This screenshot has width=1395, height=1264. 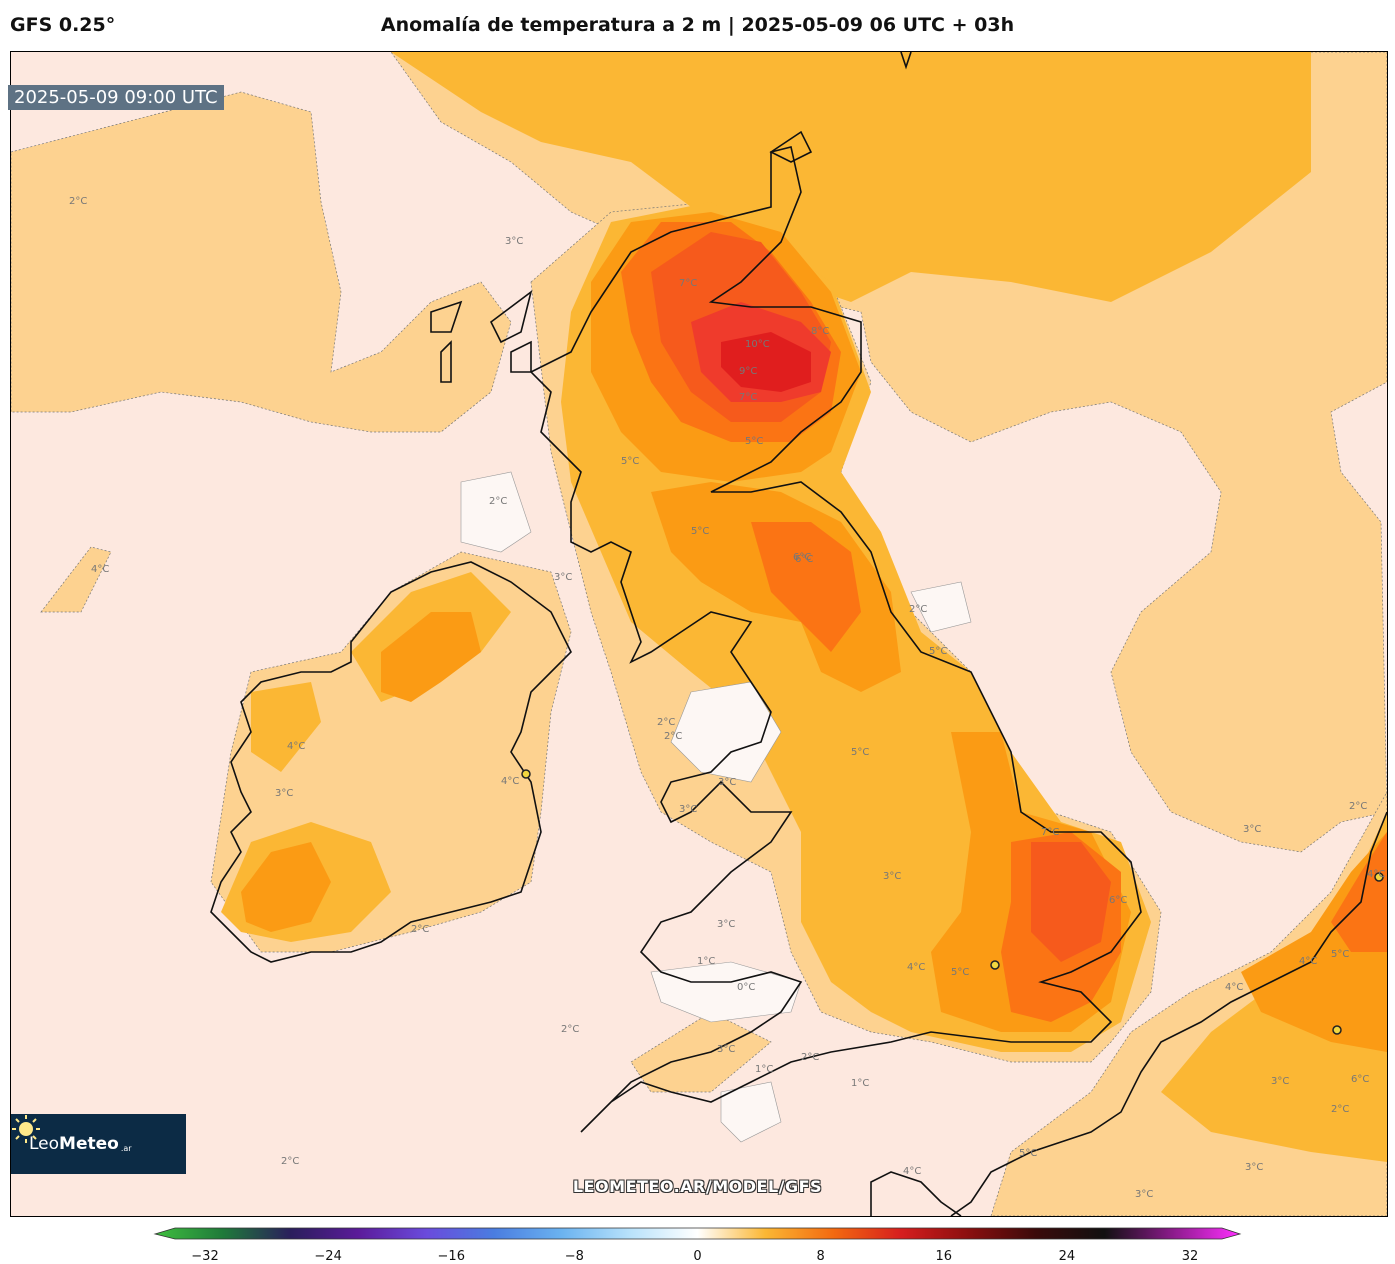 What do you see at coordinates (766, 362) in the screenshot?
I see `zone-9-10-scotland` at bounding box center [766, 362].